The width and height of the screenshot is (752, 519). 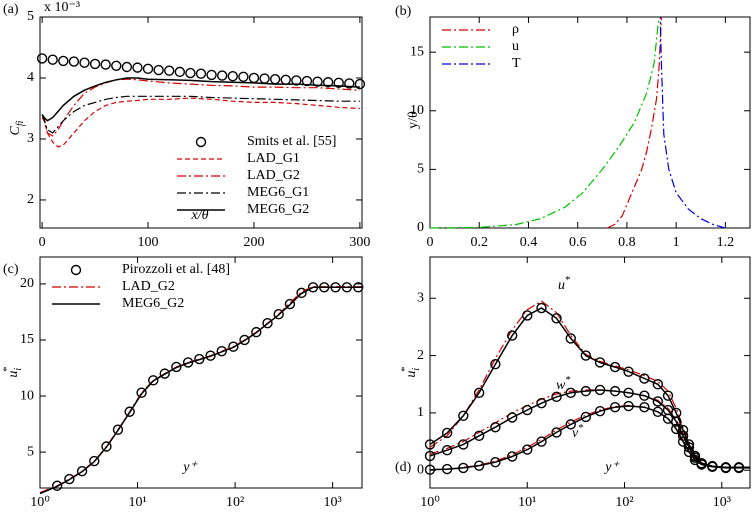 What do you see at coordinates (278, 192) in the screenshot?
I see `legend-label: MEG6_G1` at bounding box center [278, 192].